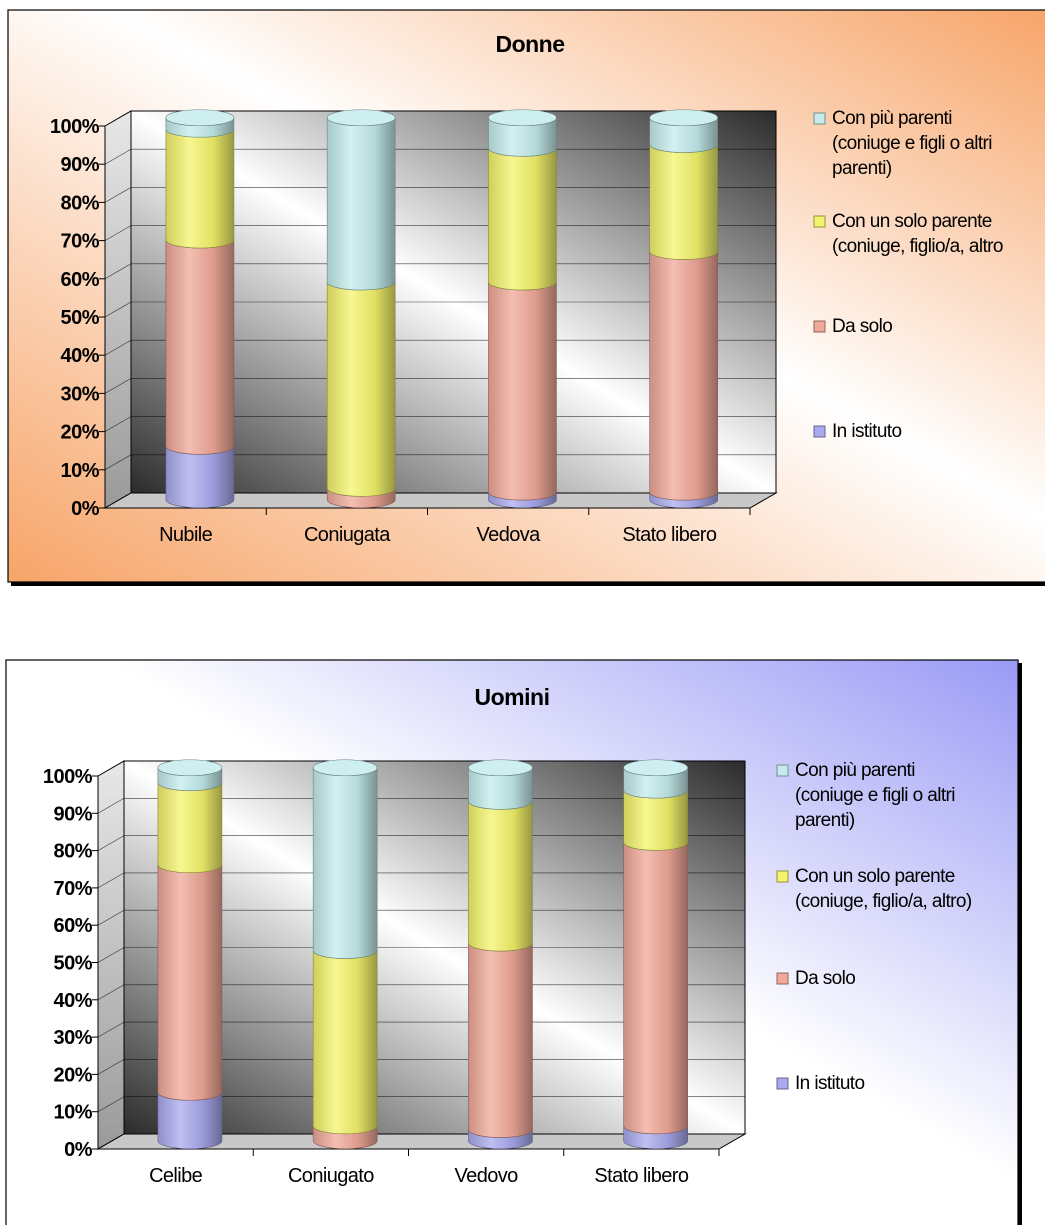 The width and height of the screenshot is (1045, 1225). I want to click on x-tick-label: Celibe, so click(176, 1176).